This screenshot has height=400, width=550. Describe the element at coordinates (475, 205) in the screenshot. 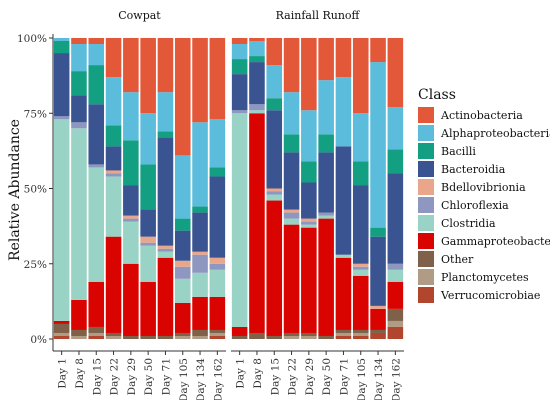

I see `legend-label: Chloroflexia` at that location.